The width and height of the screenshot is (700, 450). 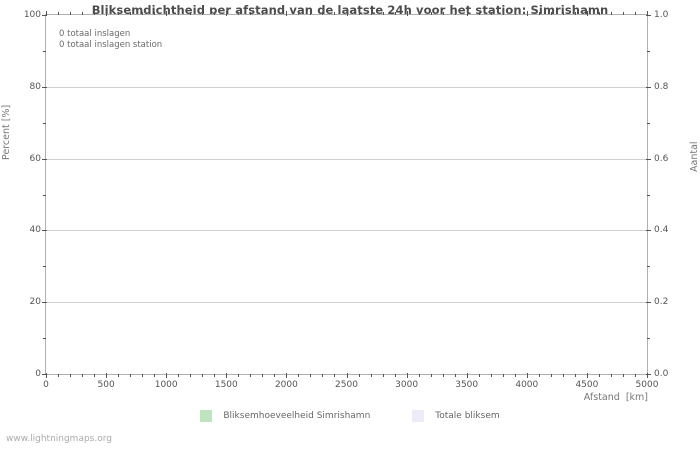 What do you see at coordinates (6, 132) in the screenshot?
I see `y-axis-left-title: Percent [%]` at bounding box center [6, 132].